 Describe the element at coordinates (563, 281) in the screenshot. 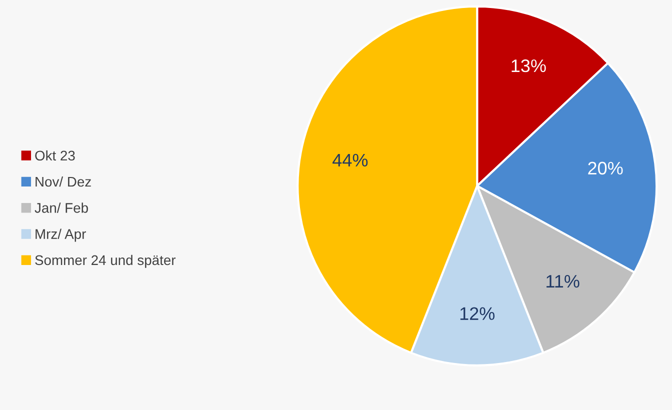

I see `data-label: 11%` at that location.